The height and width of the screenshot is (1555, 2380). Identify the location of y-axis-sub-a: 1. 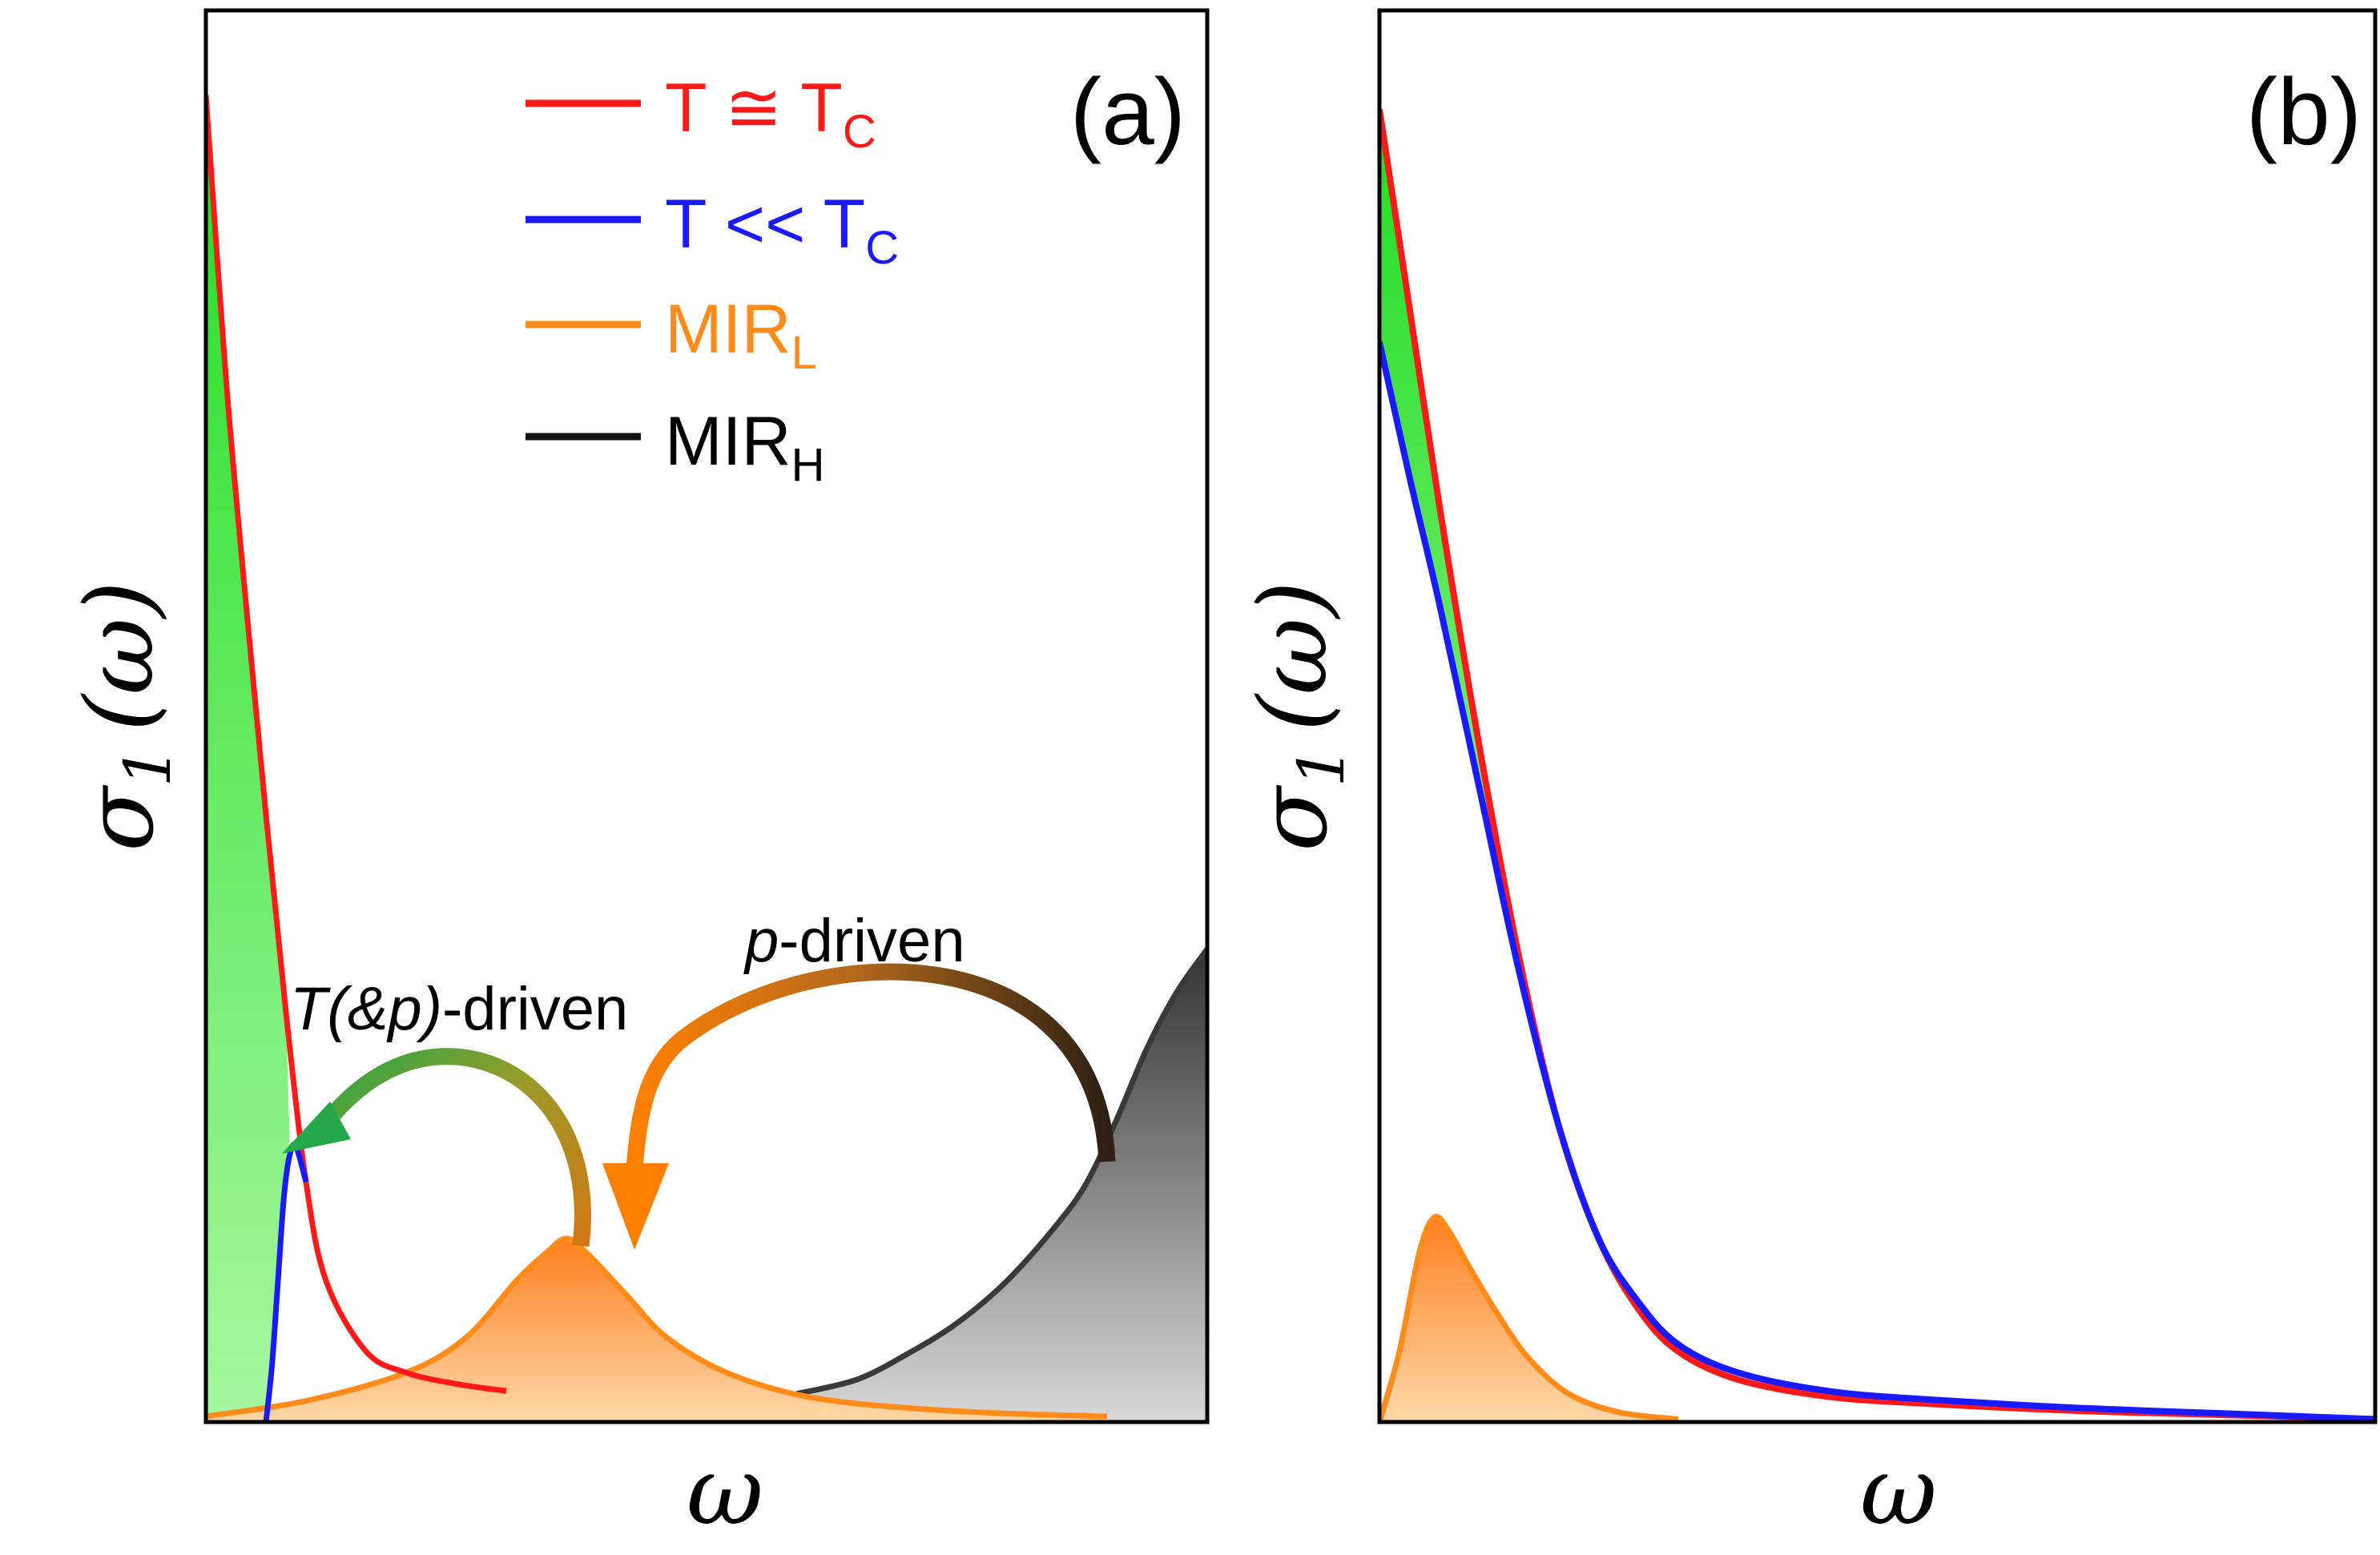
(148, 766).